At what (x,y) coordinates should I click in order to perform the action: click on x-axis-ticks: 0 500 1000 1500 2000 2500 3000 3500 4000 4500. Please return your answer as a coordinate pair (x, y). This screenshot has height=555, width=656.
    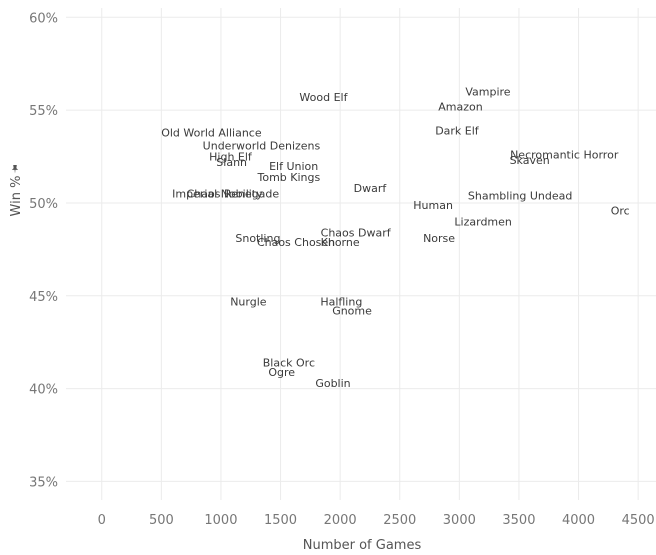
    Looking at the image, I should click on (376, 520).